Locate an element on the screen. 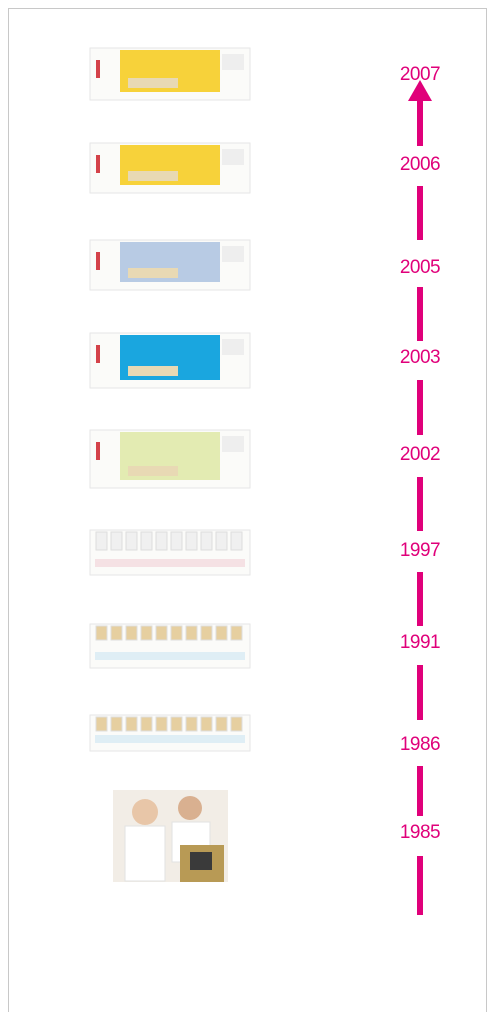 This screenshot has height=1012, width=488. year-label: 2006 is located at coordinates (420, 164).